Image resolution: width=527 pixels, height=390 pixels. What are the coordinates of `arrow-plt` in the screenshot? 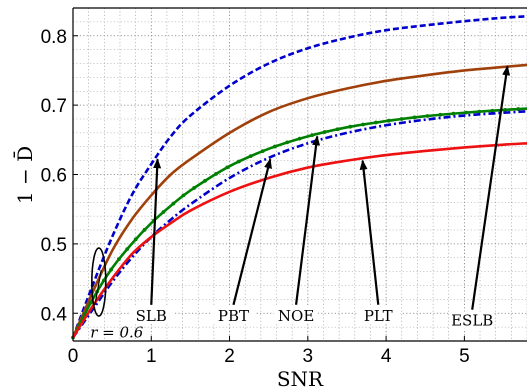 It's located at (369, 232).